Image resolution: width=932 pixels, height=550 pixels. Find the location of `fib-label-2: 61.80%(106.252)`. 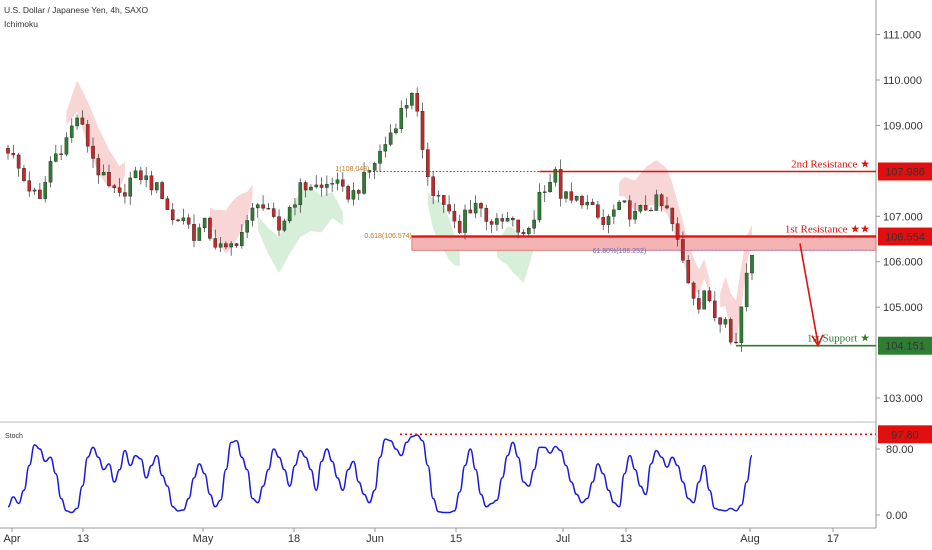

fib-label-2: 61.80%(106.252) is located at coordinates (620, 251).